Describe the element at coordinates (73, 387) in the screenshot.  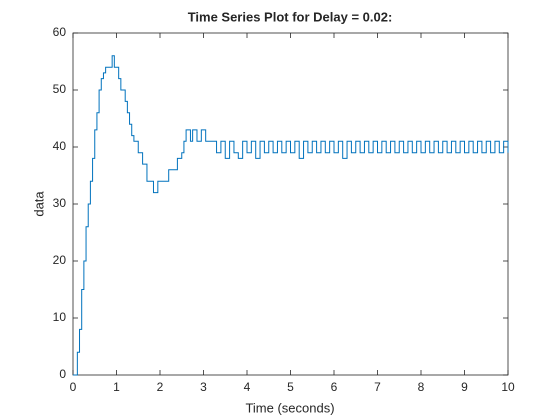
I see `x-tick-label: 0` at that location.